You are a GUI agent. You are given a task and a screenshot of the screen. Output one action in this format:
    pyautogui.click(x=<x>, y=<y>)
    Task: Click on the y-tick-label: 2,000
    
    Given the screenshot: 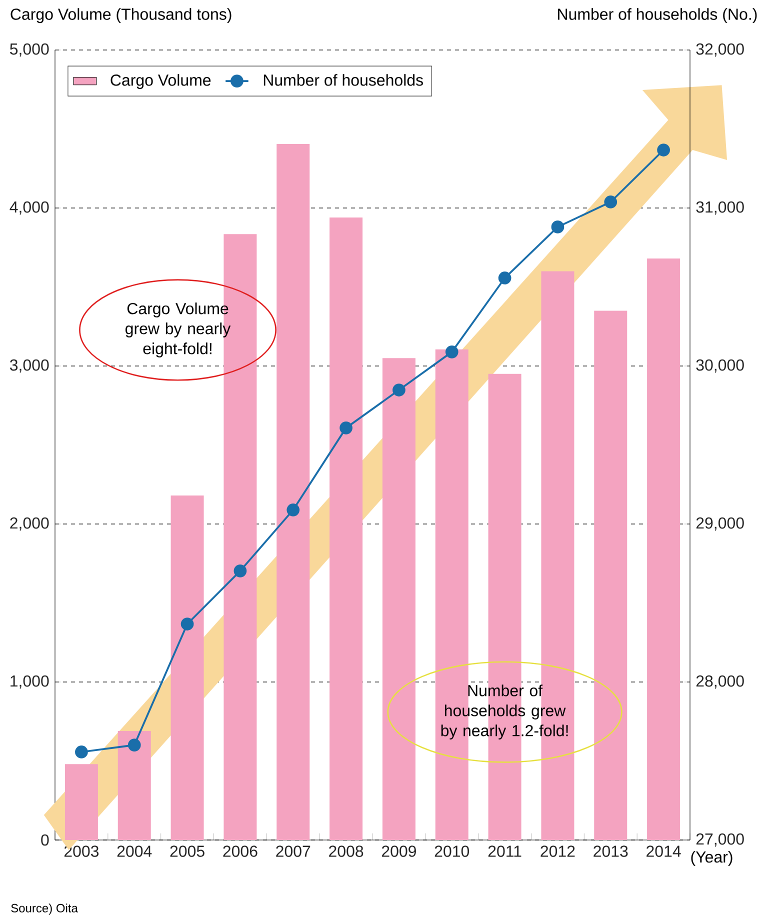 What is the action you would take?
    pyautogui.click(x=29, y=524)
    